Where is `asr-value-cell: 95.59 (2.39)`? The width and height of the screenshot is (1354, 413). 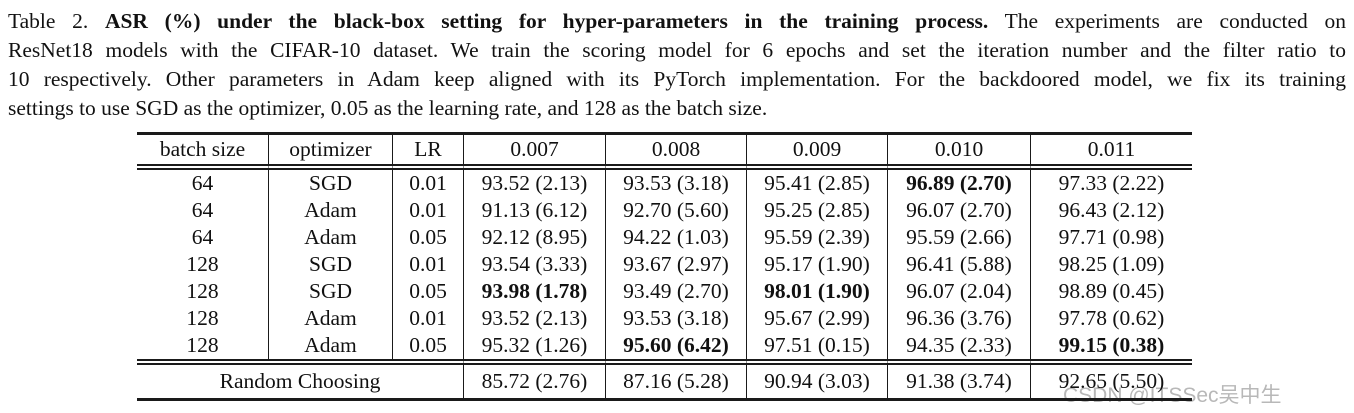 asr-value-cell: 95.59 (2.39) is located at coordinates (816, 237).